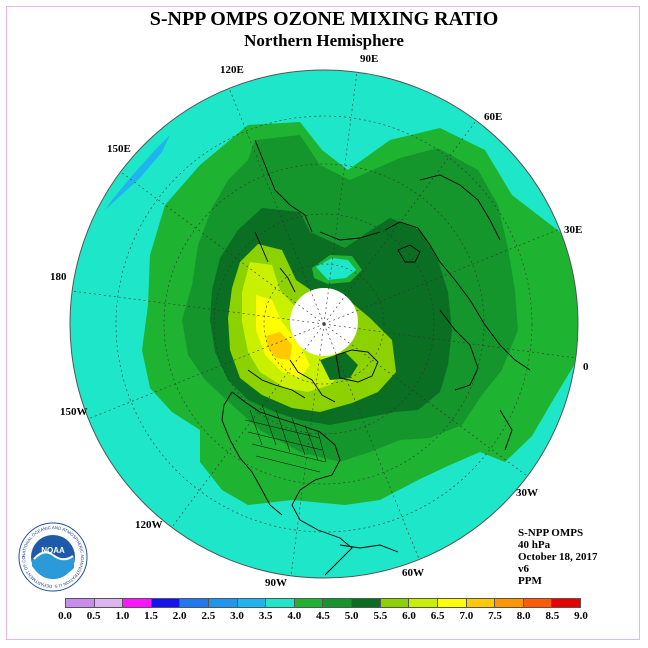  Describe the element at coordinates (149, 525) in the screenshot. I see `lon-label-120w: 120W` at that location.